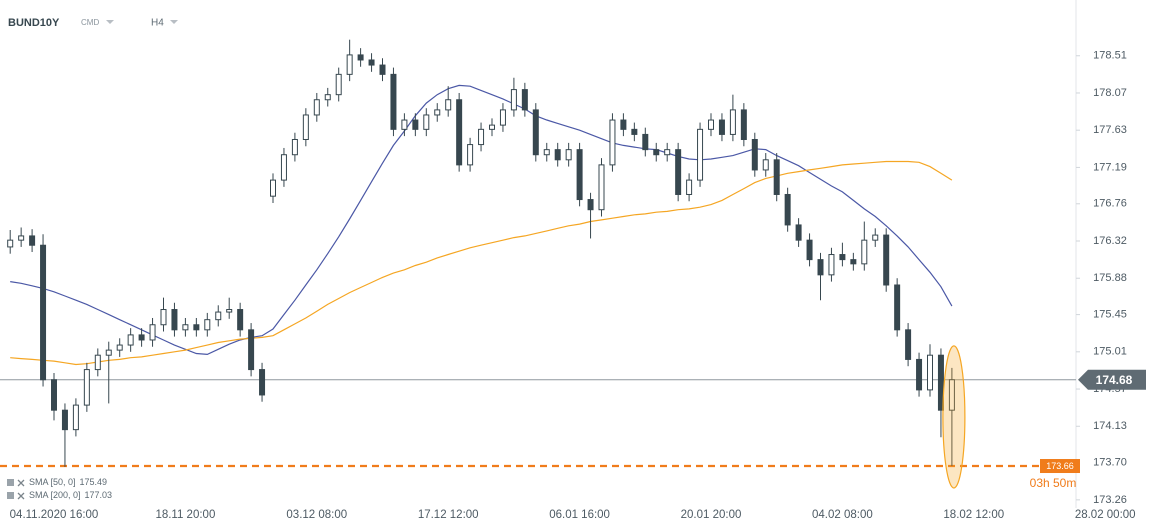  What do you see at coordinates (21, 483) in the screenshot?
I see `legend-remove` at bounding box center [21, 483].